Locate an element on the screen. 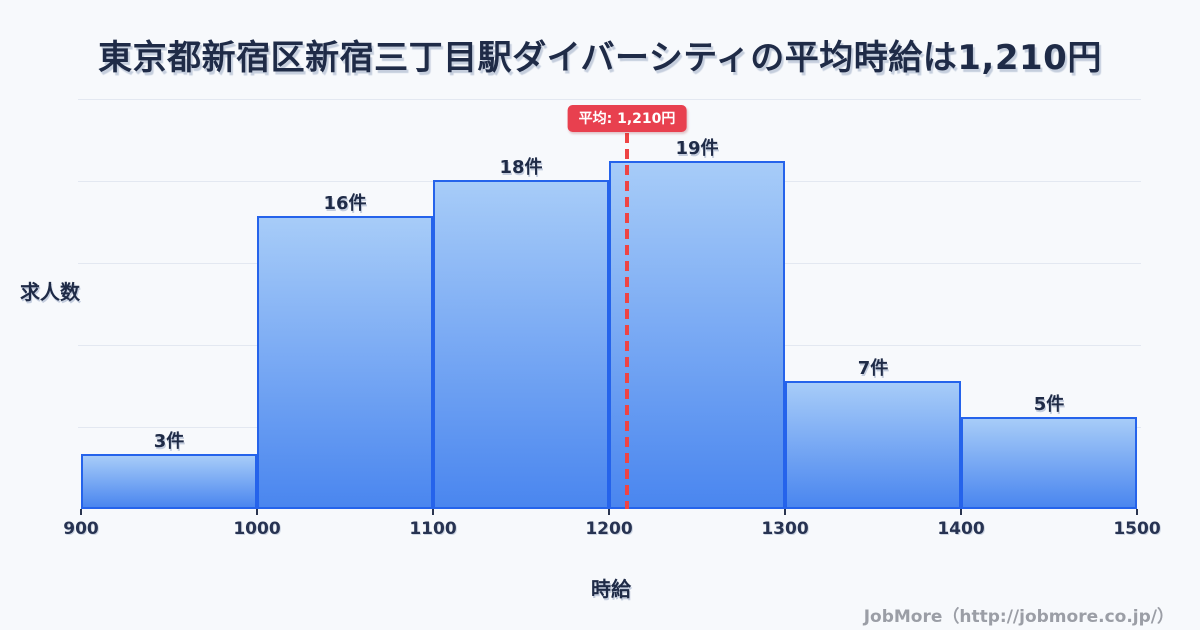  bar-value-label: 5件 is located at coordinates (1049, 404).